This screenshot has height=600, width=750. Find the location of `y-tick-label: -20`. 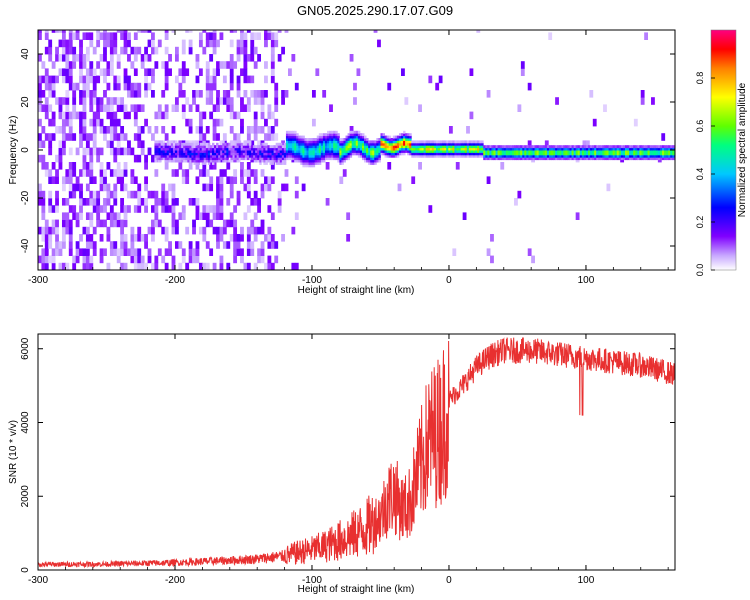

y-tick-label: -20 is located at coordinates (25, 197).